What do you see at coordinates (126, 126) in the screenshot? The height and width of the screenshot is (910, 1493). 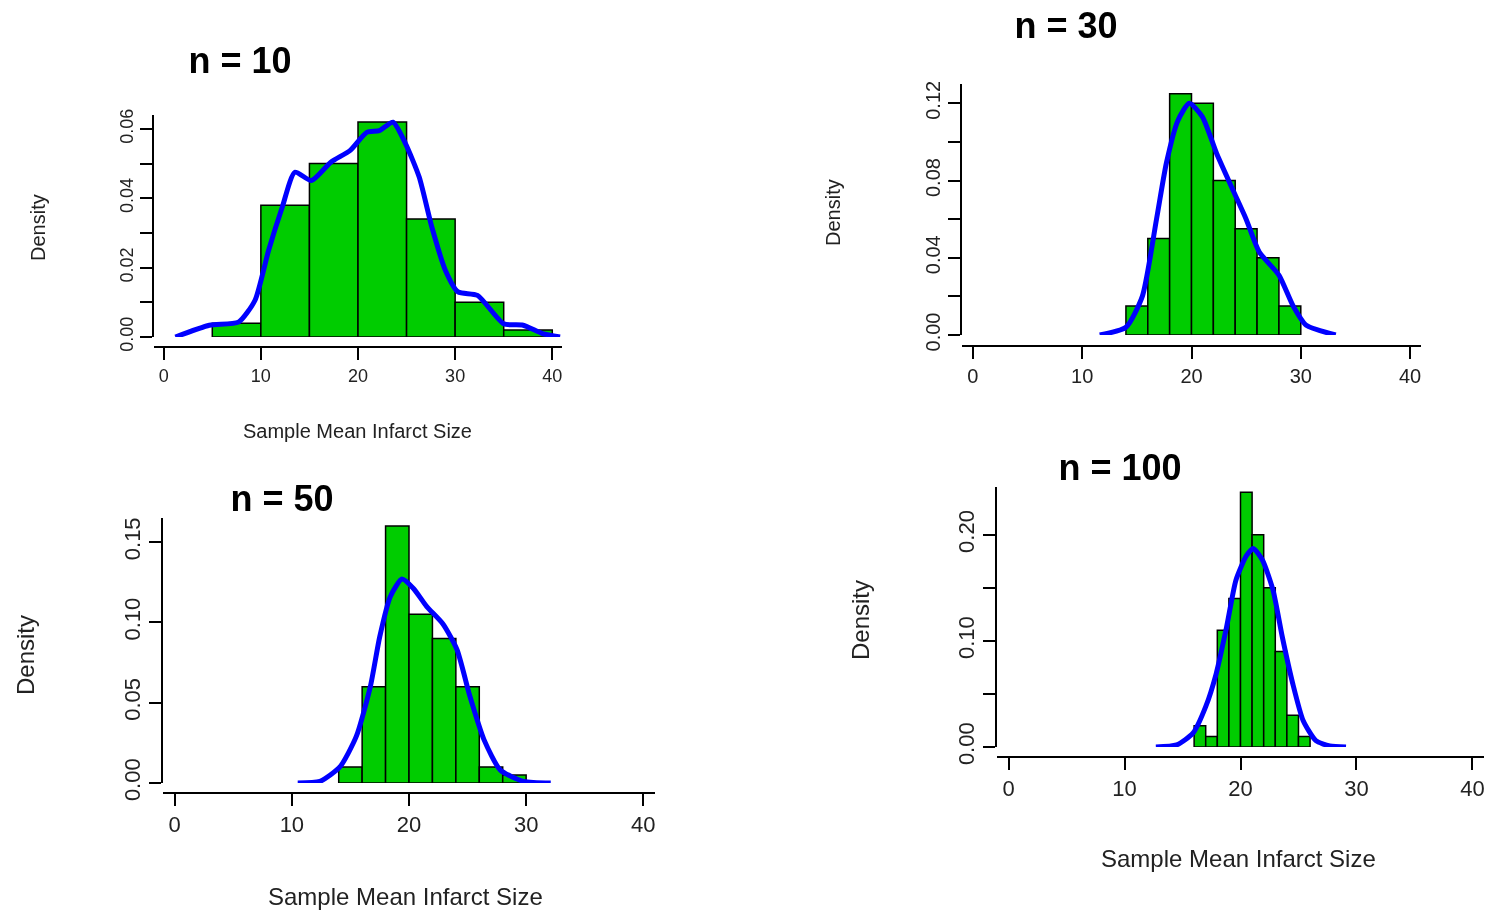 I see `y-tick-label: 0.06` at bounding box center [126, 126].